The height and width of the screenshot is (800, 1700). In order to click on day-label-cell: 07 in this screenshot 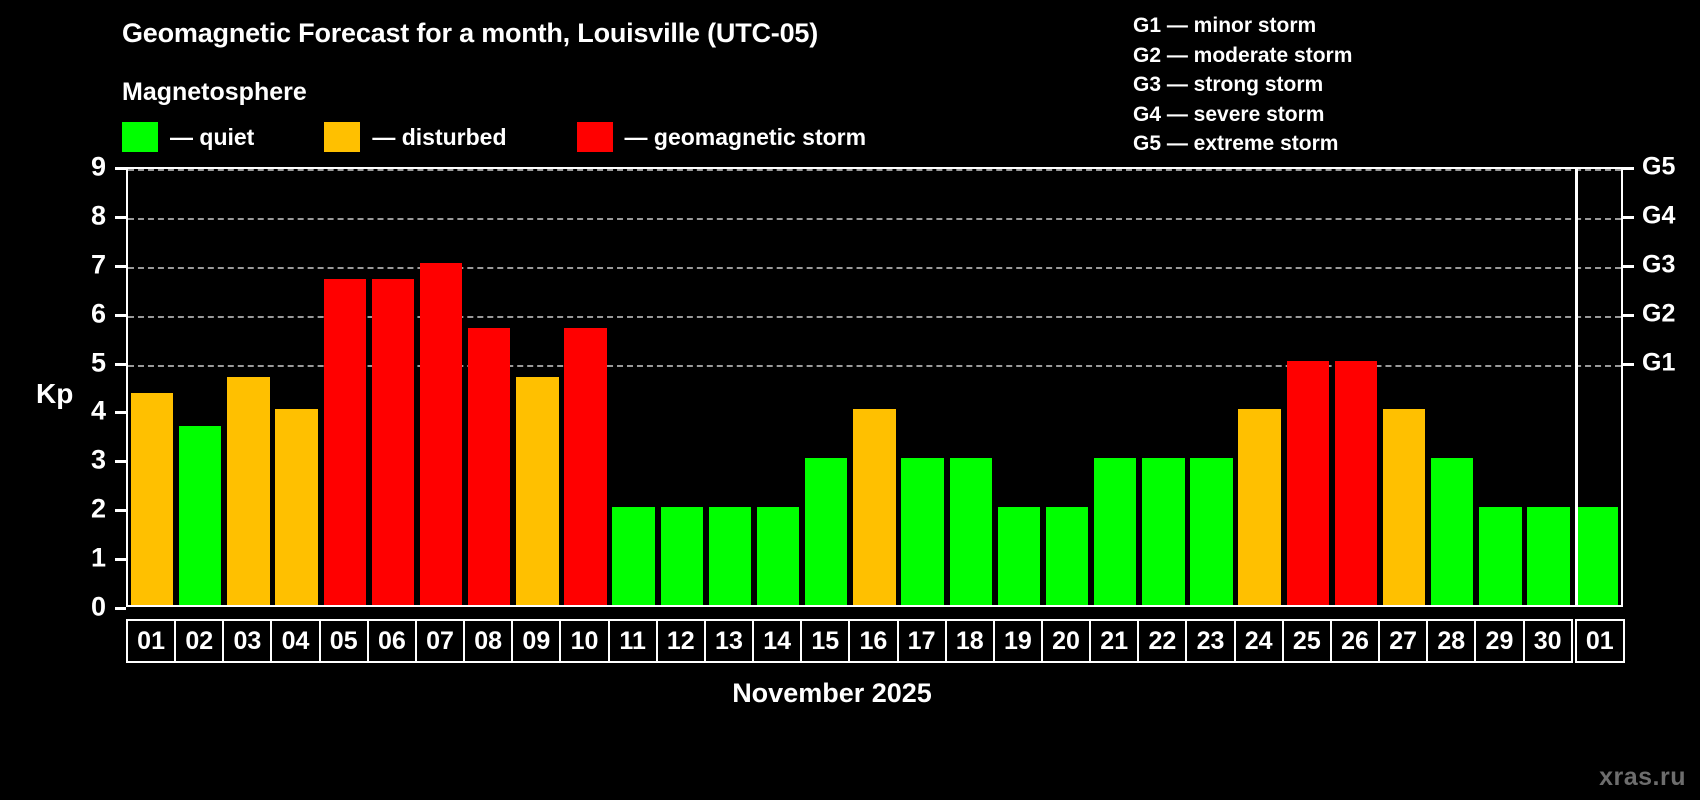, I will do `click(440, 641)`.